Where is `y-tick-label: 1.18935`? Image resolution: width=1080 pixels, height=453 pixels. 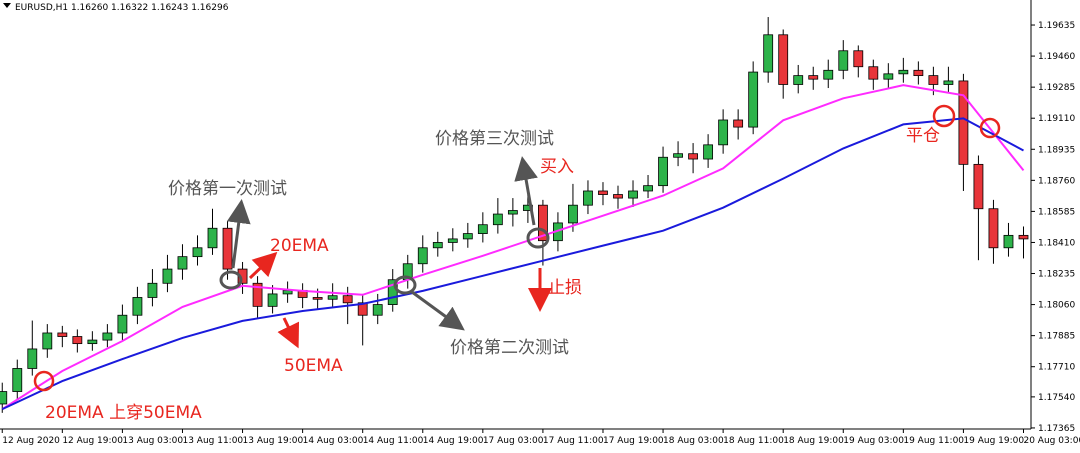 y-tick-label: 1.18935 is located at coordinates (1056, 150).